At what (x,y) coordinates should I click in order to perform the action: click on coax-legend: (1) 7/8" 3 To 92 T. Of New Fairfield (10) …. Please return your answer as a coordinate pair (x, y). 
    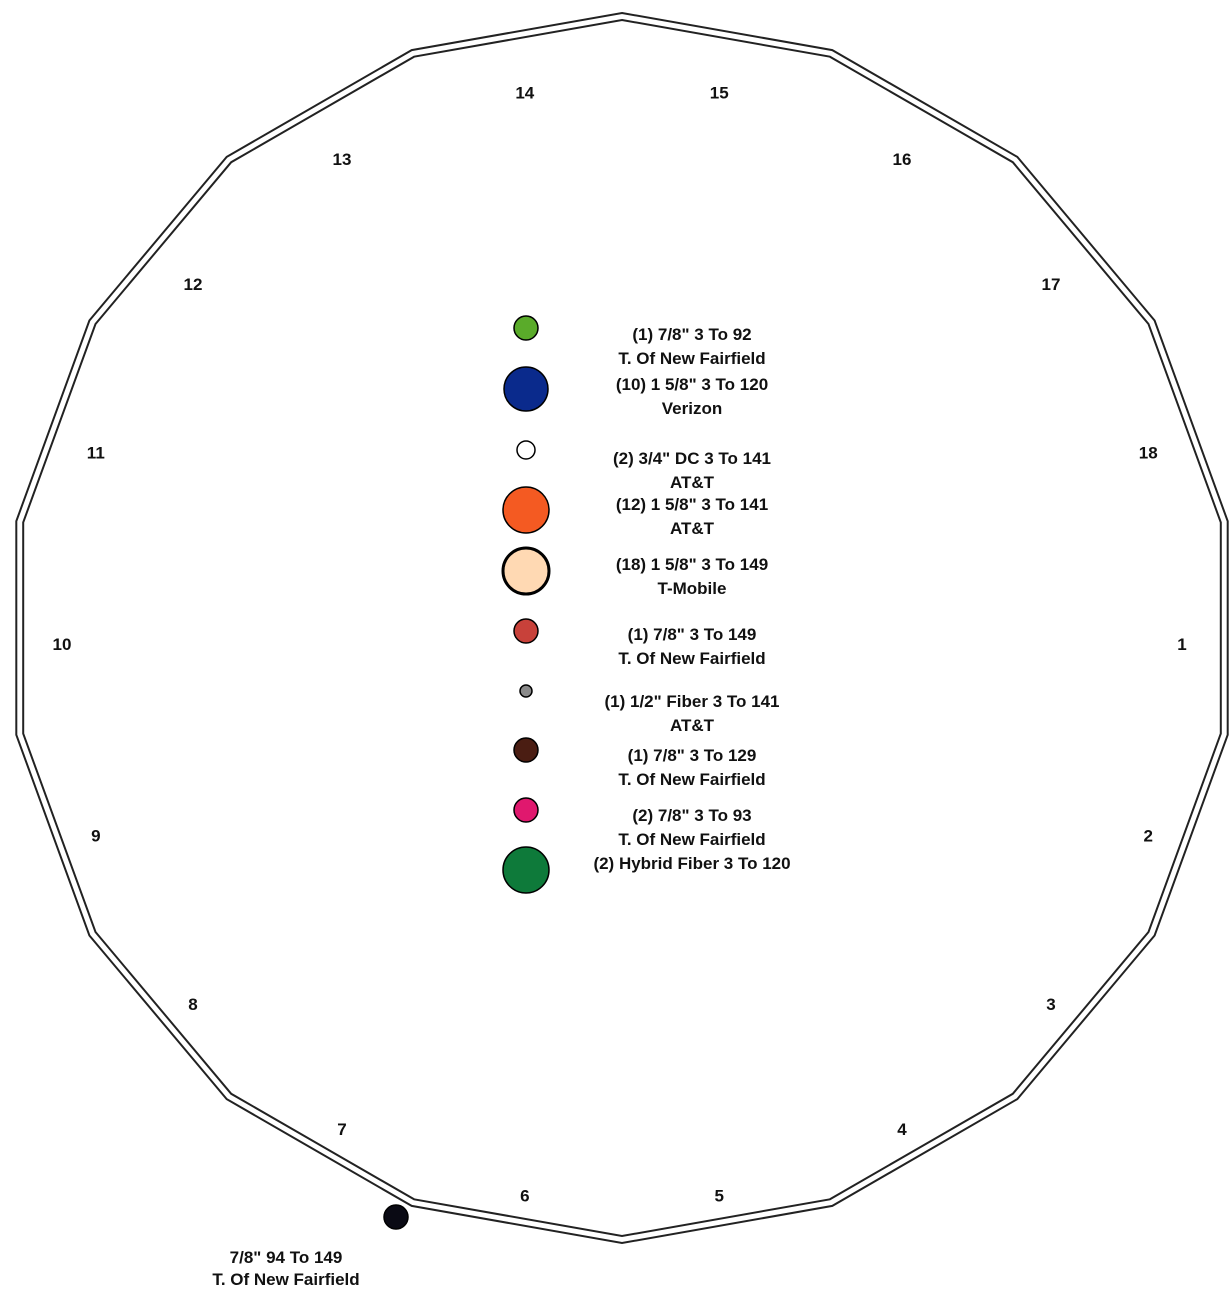
    Looking at the image, I should click on (646, 604).